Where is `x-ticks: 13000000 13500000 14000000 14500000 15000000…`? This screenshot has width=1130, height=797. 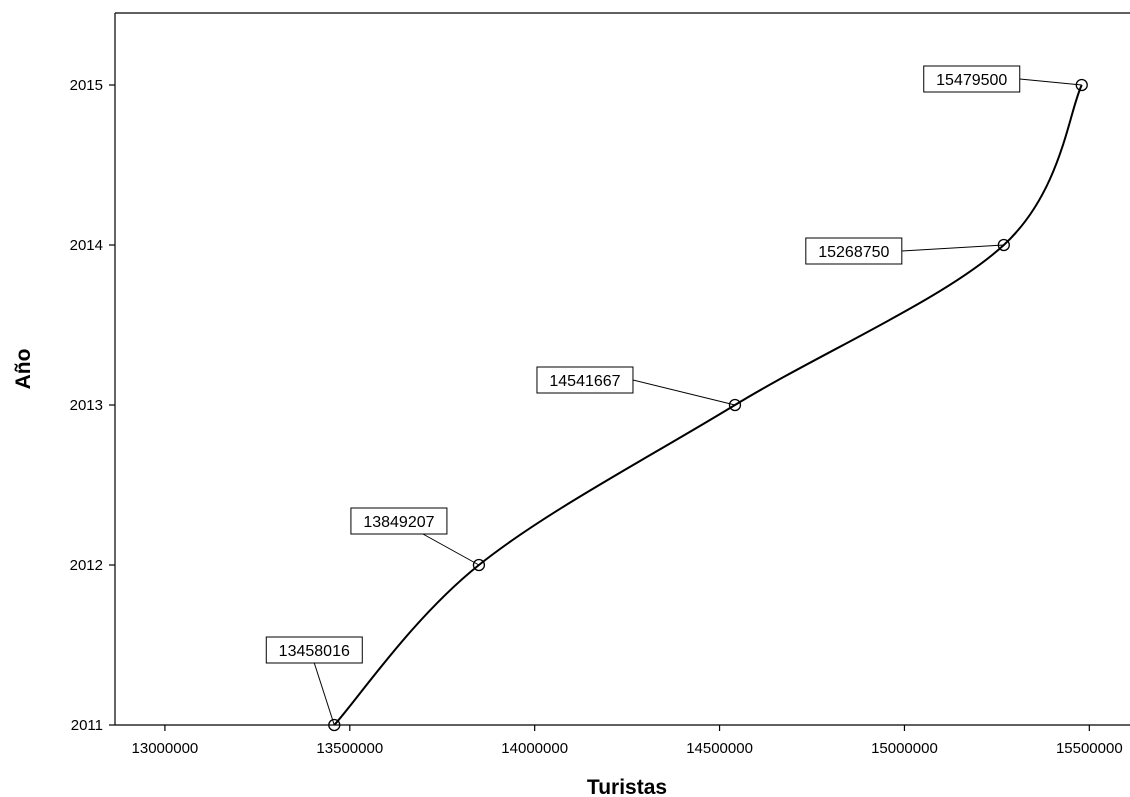
x-ticks: 13000000 13500000 14000000 14500000 15000000… is located at coordinates (627, 741).